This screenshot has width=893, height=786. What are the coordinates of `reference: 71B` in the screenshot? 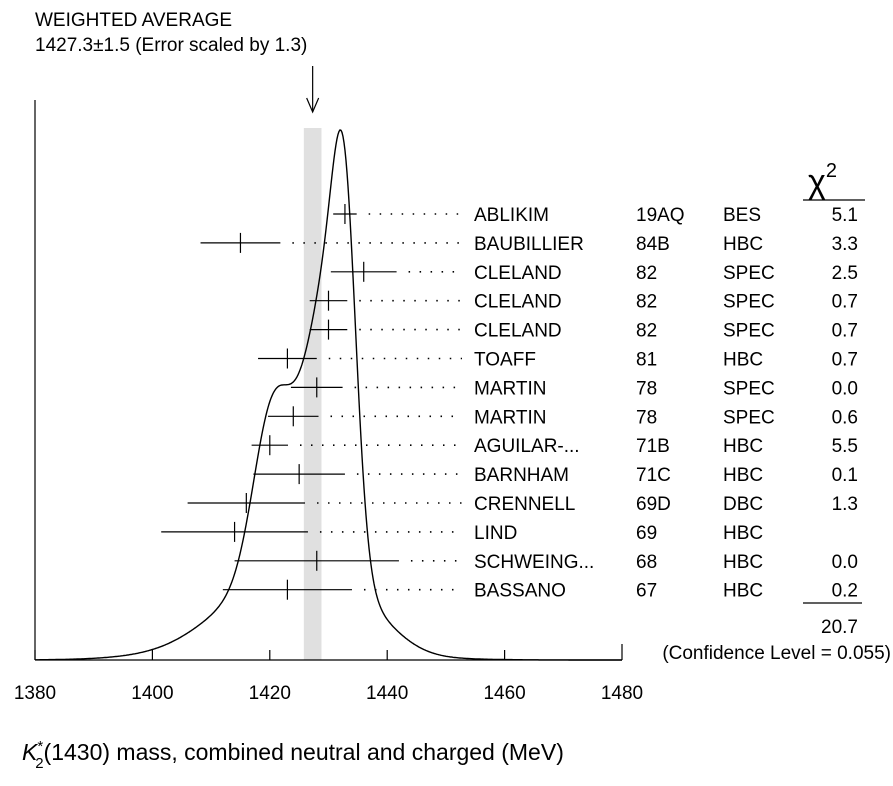 It's located at (653, 446).